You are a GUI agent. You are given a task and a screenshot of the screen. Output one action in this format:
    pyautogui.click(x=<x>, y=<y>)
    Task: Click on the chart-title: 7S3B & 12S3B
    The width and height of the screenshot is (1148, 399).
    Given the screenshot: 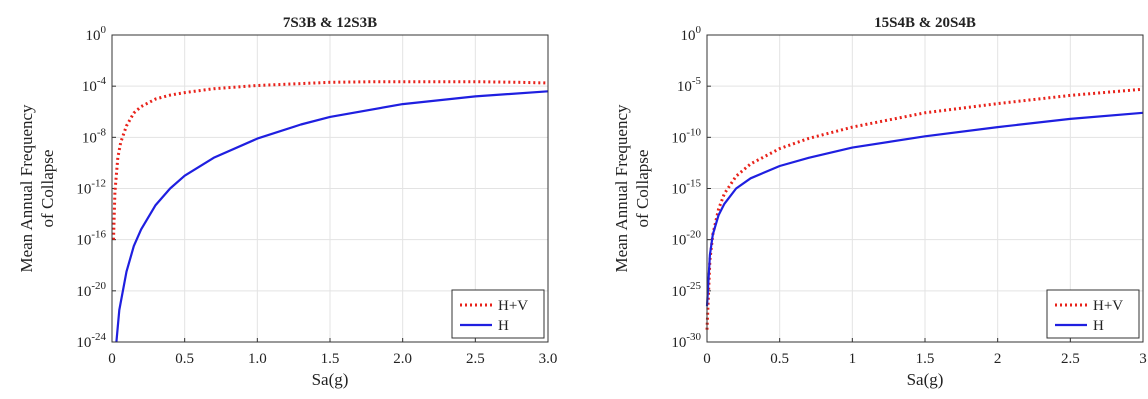 What is the action you would take?
    pyautogui.click(x=330, y=23)
    